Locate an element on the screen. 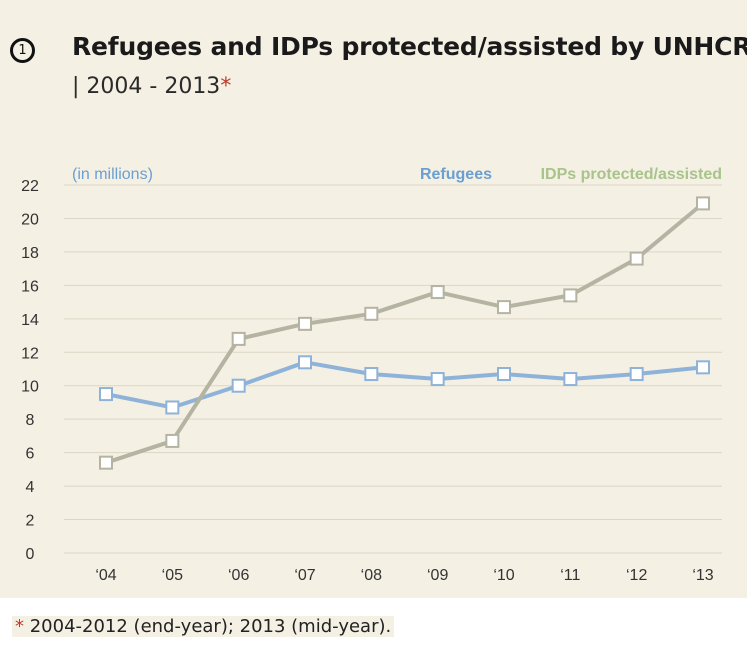  footnote: * 2004-2012 (end-year); 2013 (mid-year). is located at coordinates (203, 626).